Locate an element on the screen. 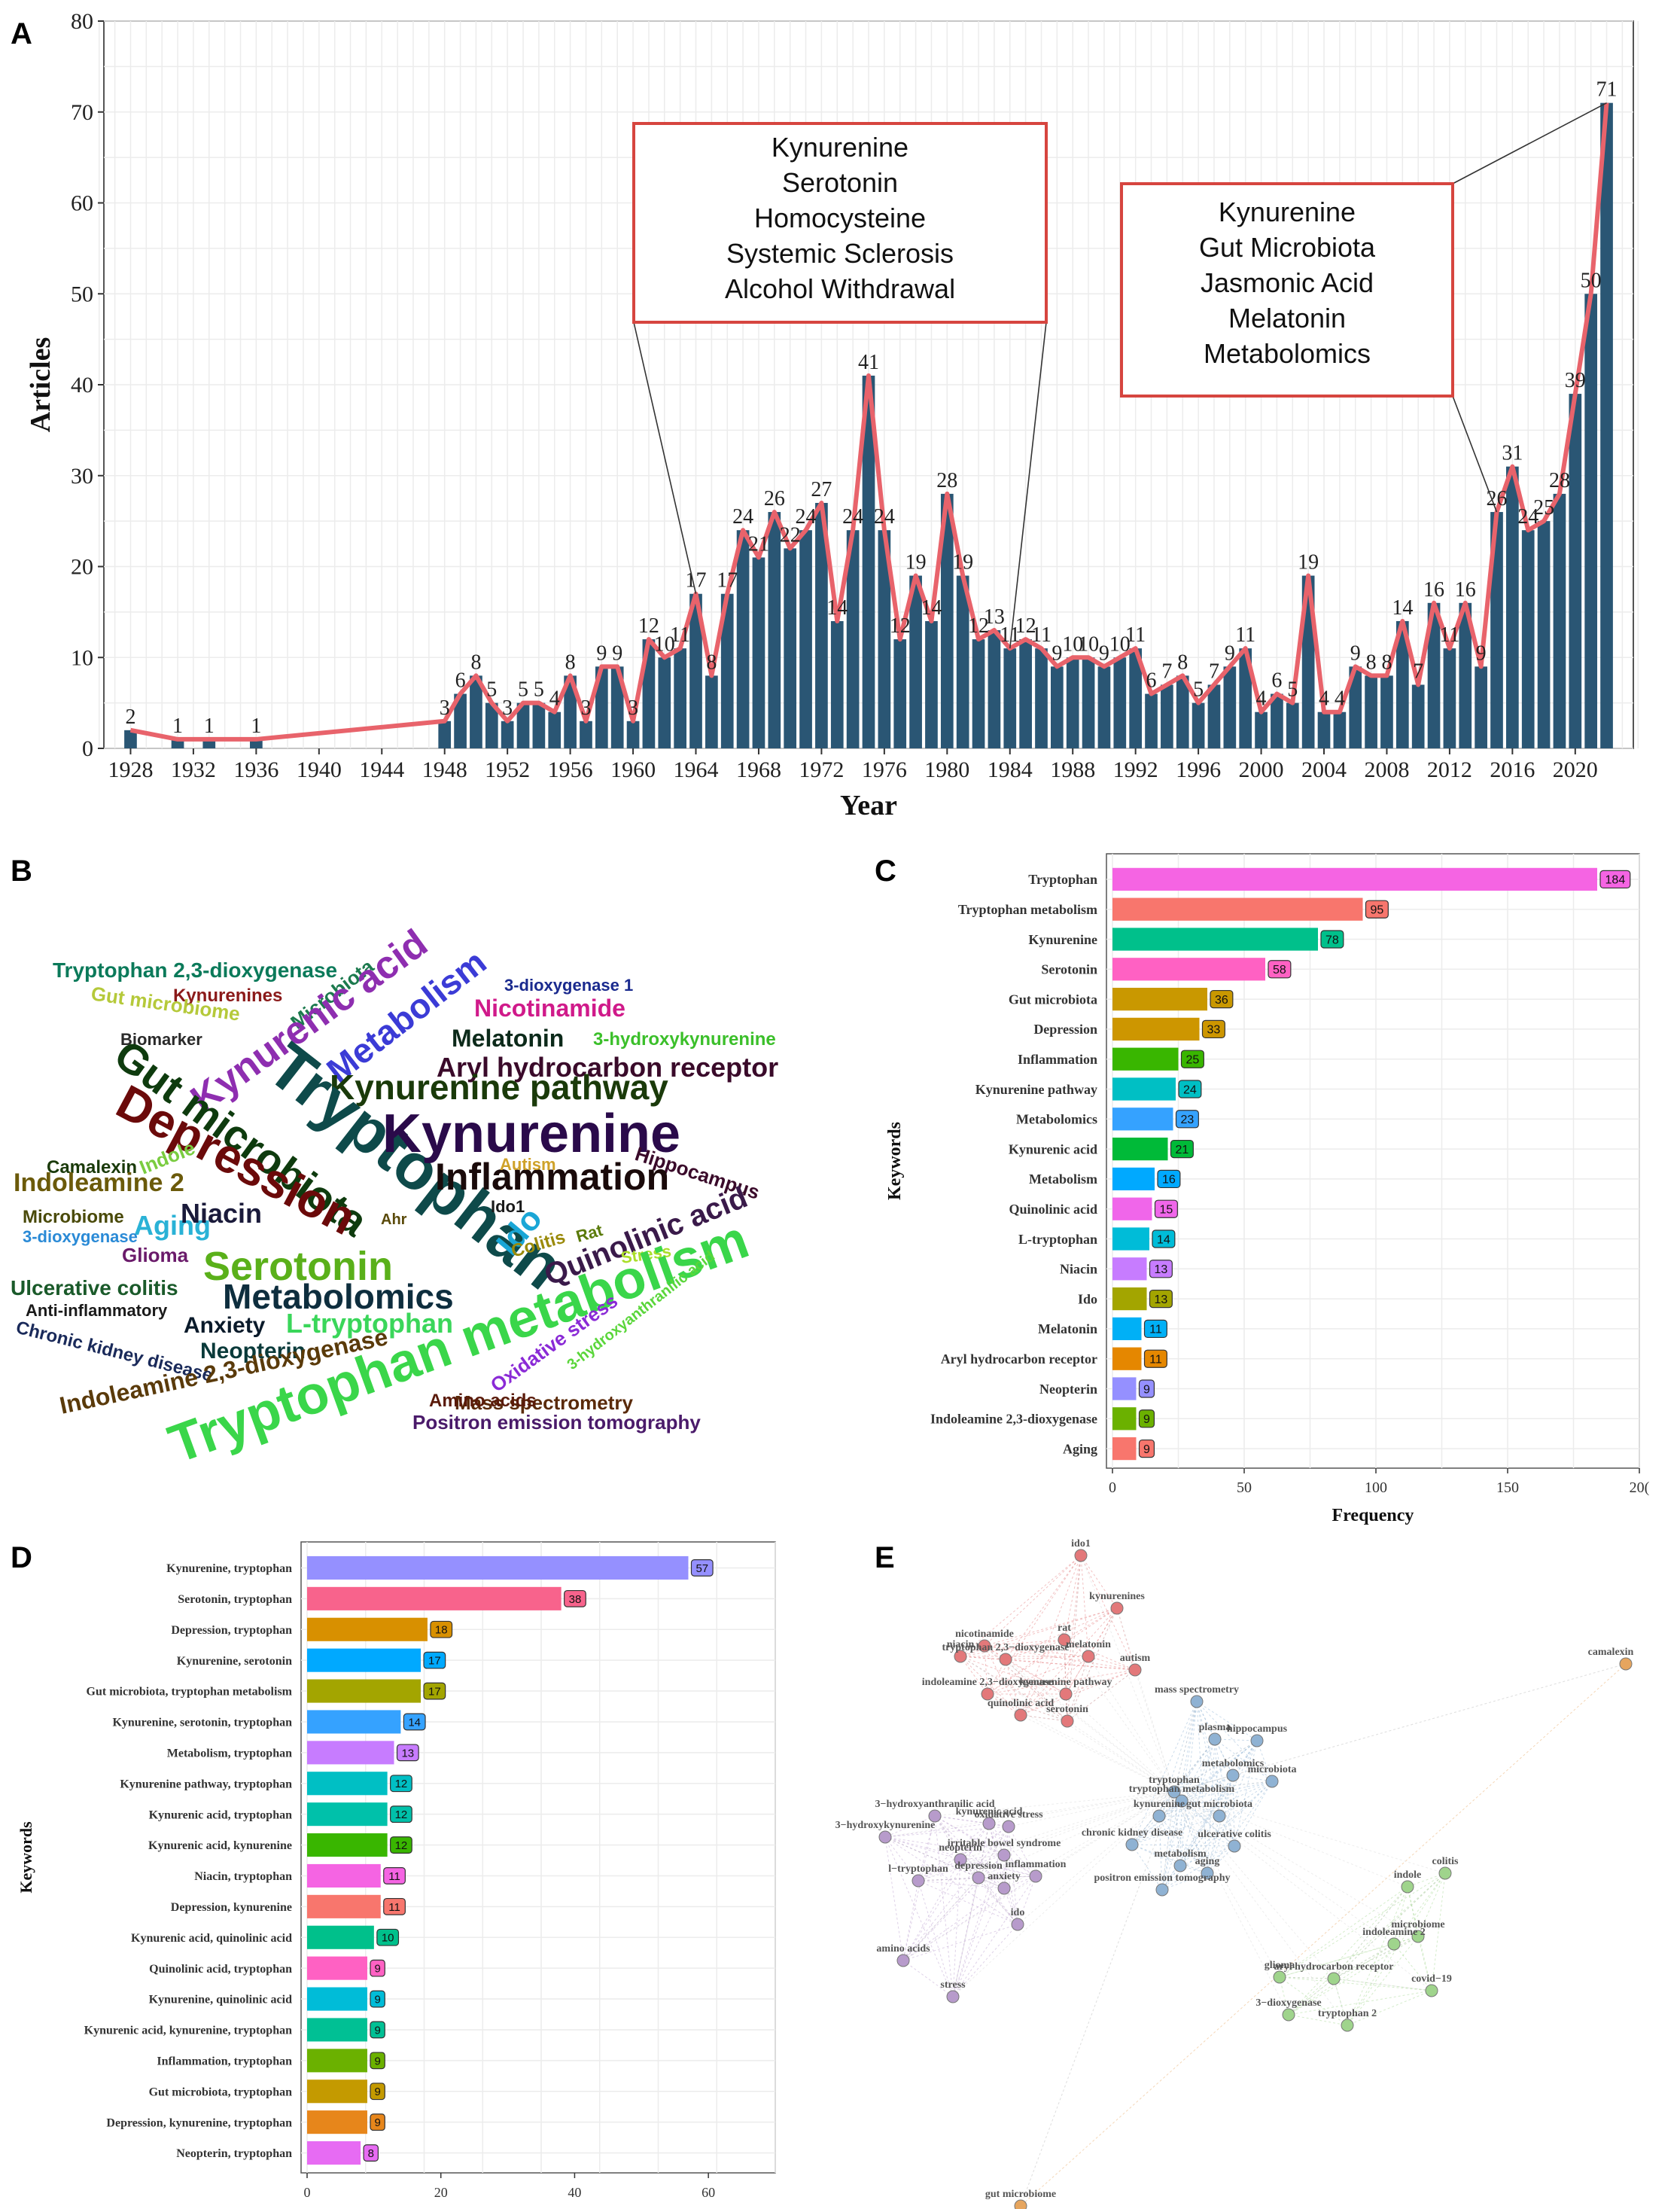  bar-1948 is located at coordinates (445, 734).